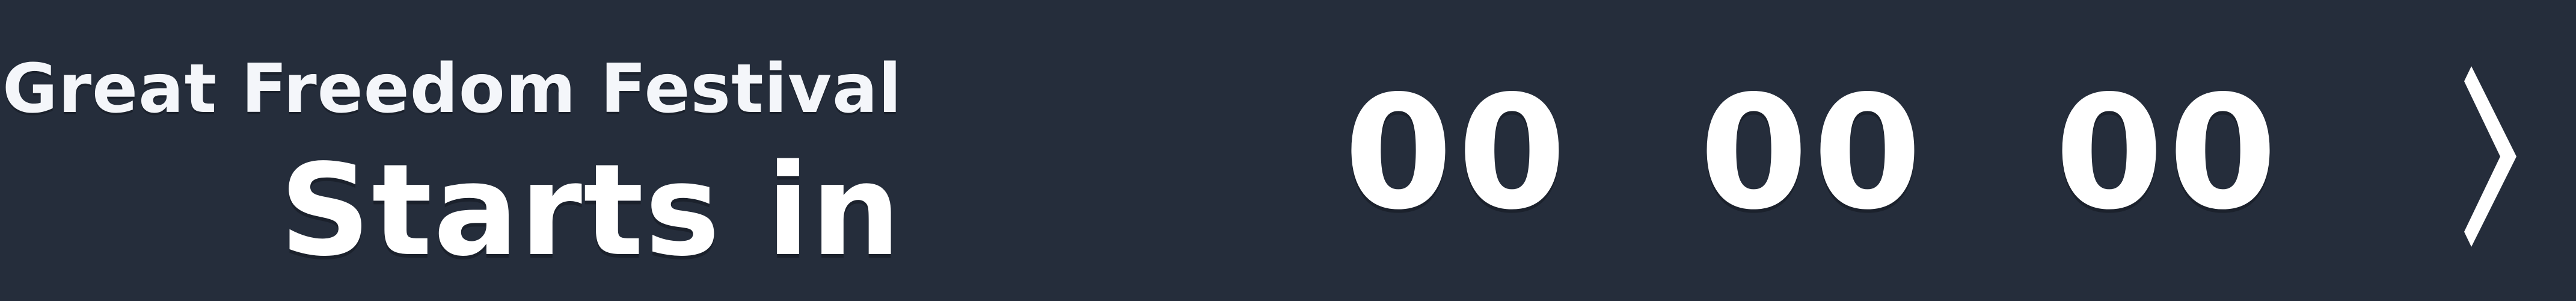 The height and width of the screenshot is (301, 2576). I want to click on event-name: Great Freedom Festival, so click(452, 89).